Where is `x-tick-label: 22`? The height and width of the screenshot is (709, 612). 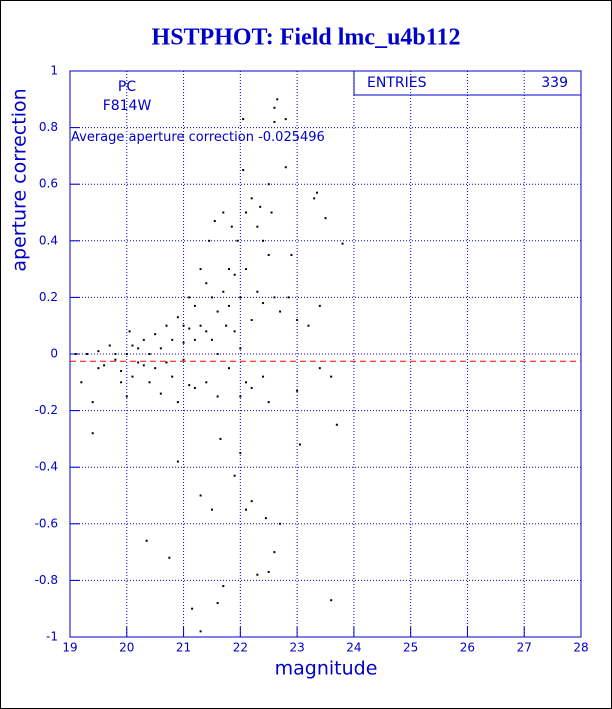 x-tick-label: 22 is located at coordinates (240, 648).